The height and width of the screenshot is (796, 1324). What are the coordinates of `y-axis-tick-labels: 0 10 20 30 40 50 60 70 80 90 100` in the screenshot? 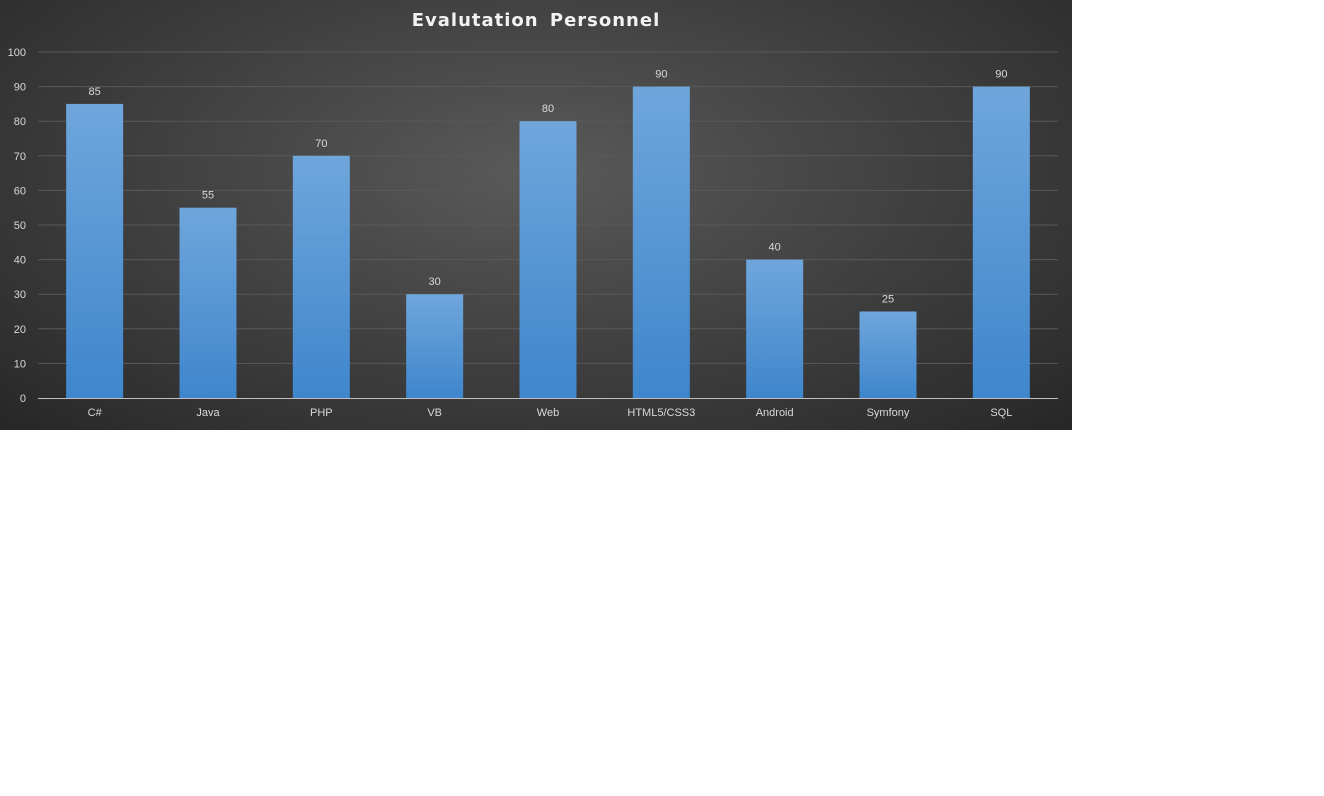 It's located at (17, 226).